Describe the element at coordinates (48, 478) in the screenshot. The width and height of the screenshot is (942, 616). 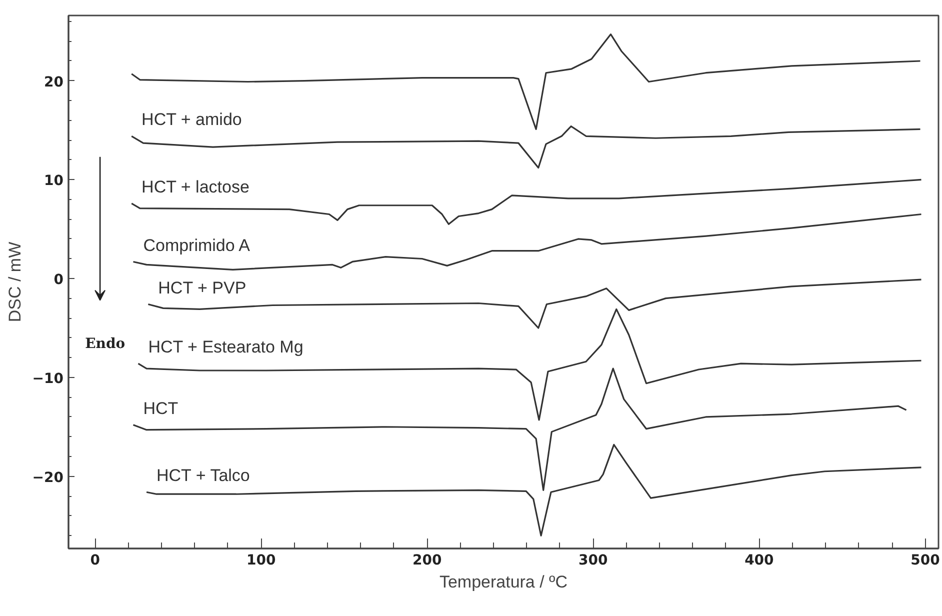
I see `y-tick-label: −20` at that location.